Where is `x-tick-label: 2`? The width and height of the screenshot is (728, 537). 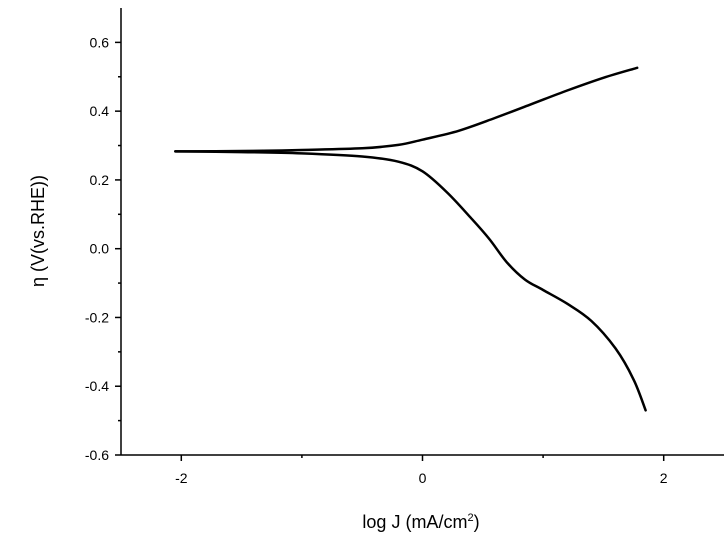
x-tick-label: 2 is located at coordinates (664, 478).